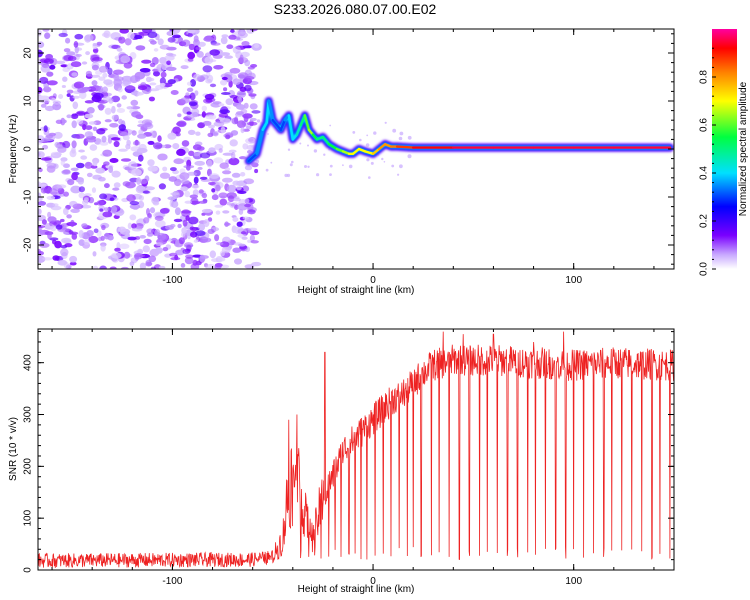  I want to click on colorbar-tick-label: 0.8, so click(704, 77).